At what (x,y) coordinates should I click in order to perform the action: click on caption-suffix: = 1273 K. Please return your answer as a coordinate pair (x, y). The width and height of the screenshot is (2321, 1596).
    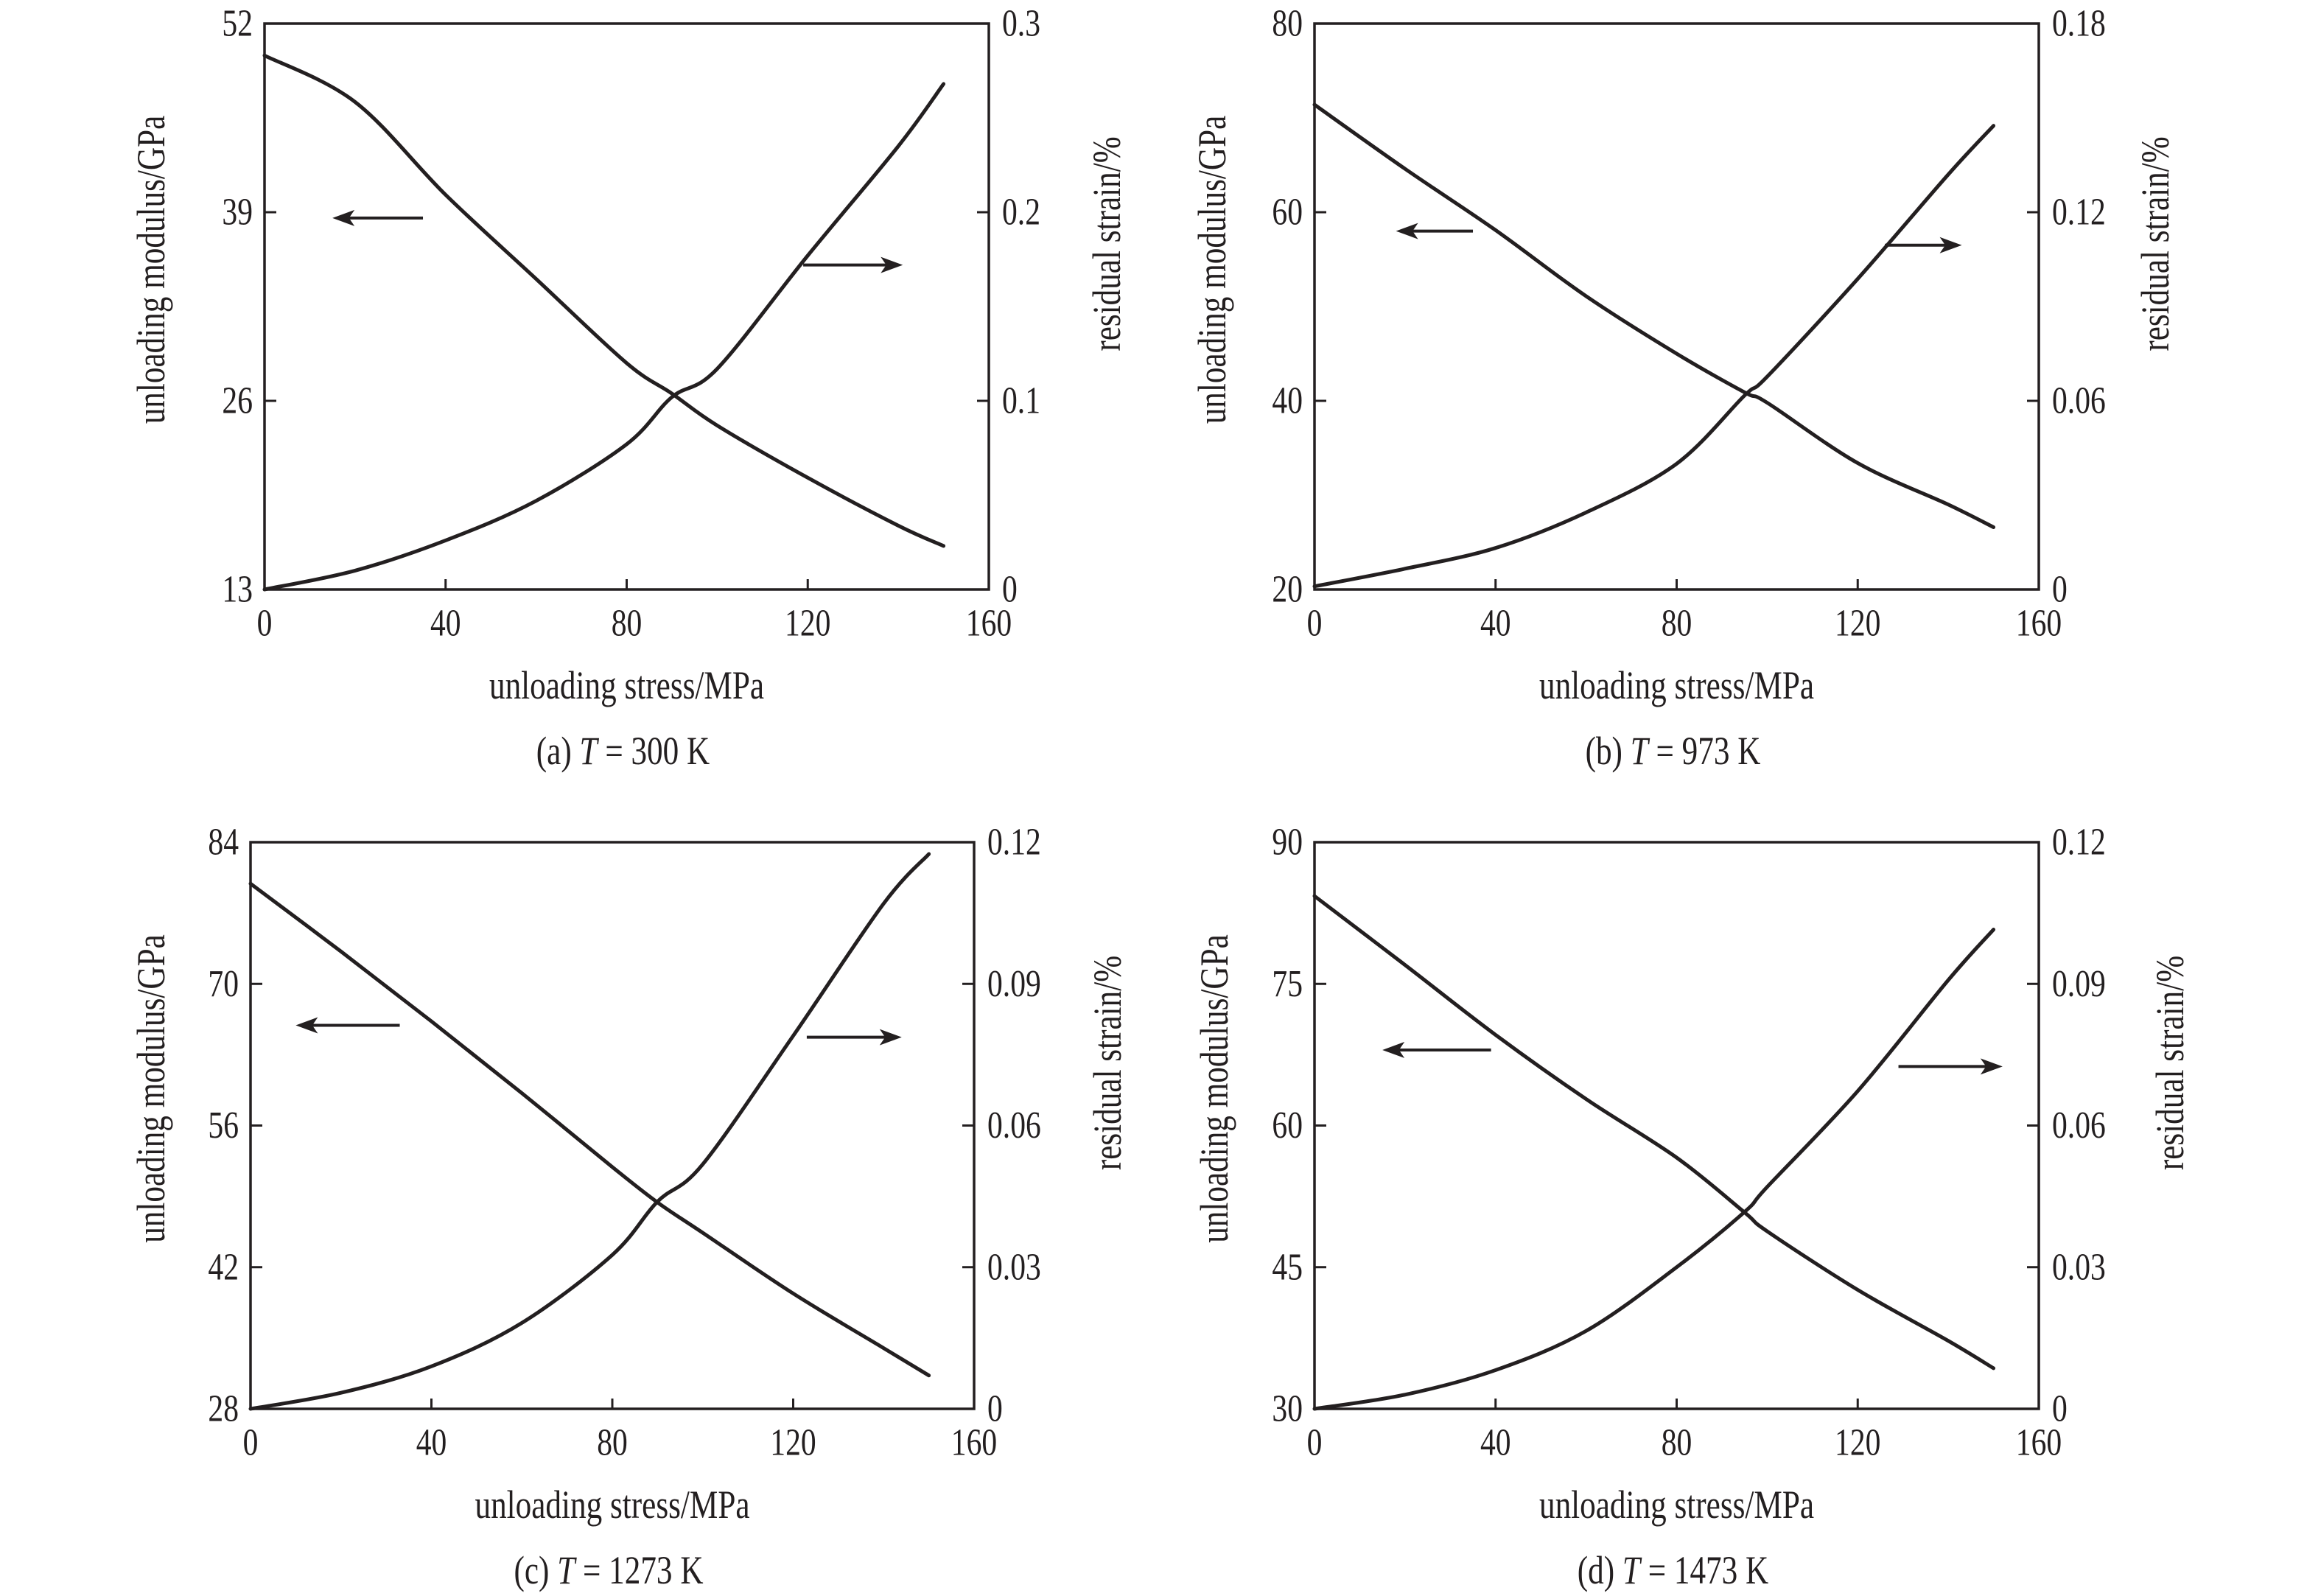
    Looking at the image, I should click on (639, 1569).